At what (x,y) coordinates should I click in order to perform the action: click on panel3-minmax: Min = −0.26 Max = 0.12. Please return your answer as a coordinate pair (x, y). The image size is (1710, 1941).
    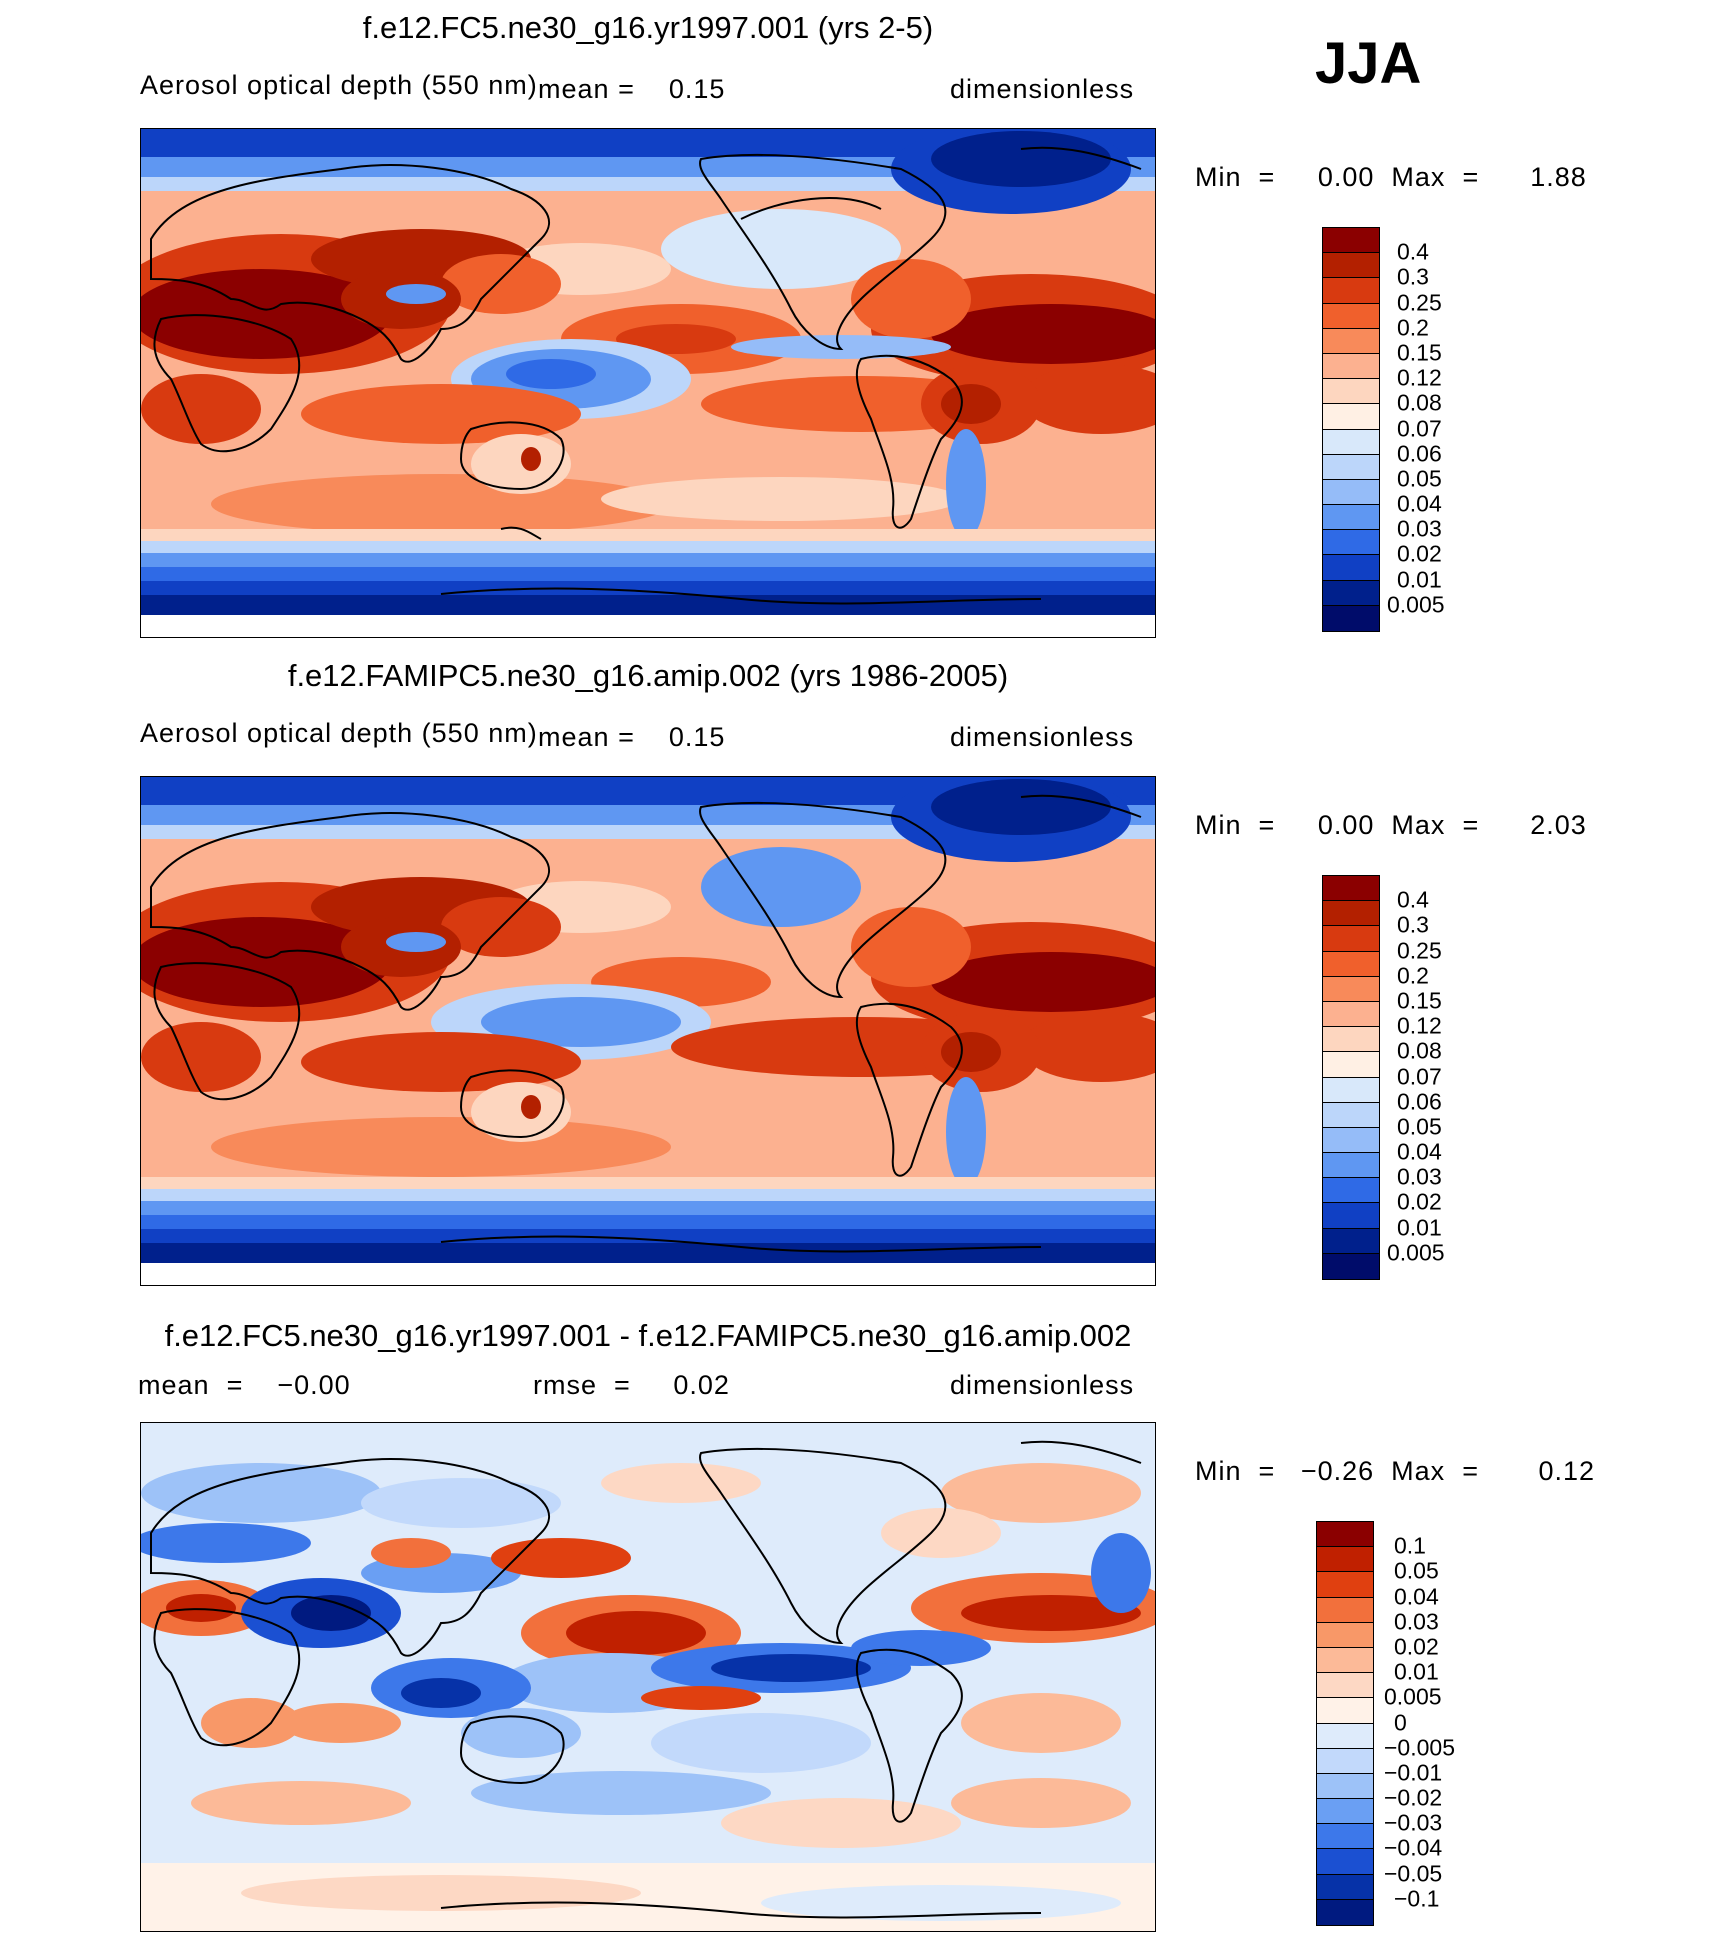
    Looking at the image, I should click on (1395, 1471).